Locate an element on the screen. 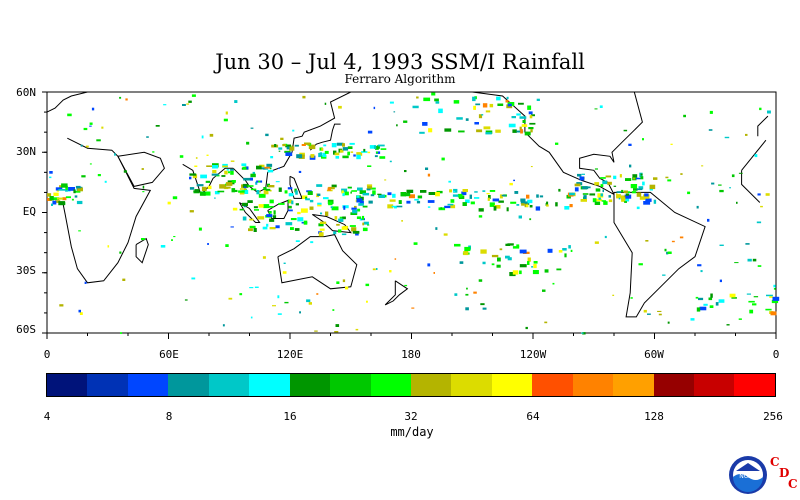 This screenshot has height=500, width=800. legend-tick-8: 8 is located at coordinates (169, 416).